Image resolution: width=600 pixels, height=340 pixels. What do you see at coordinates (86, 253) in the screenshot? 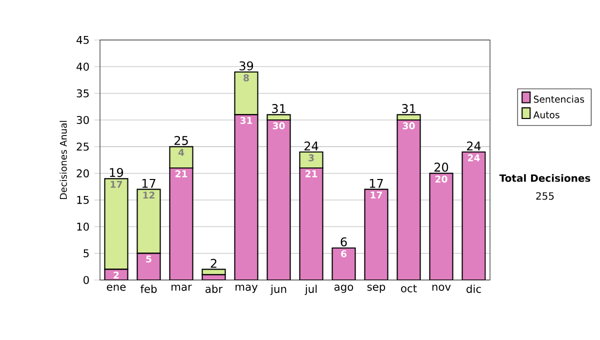
I see `y-tick-label: 5` at bounding box center [86, 253].